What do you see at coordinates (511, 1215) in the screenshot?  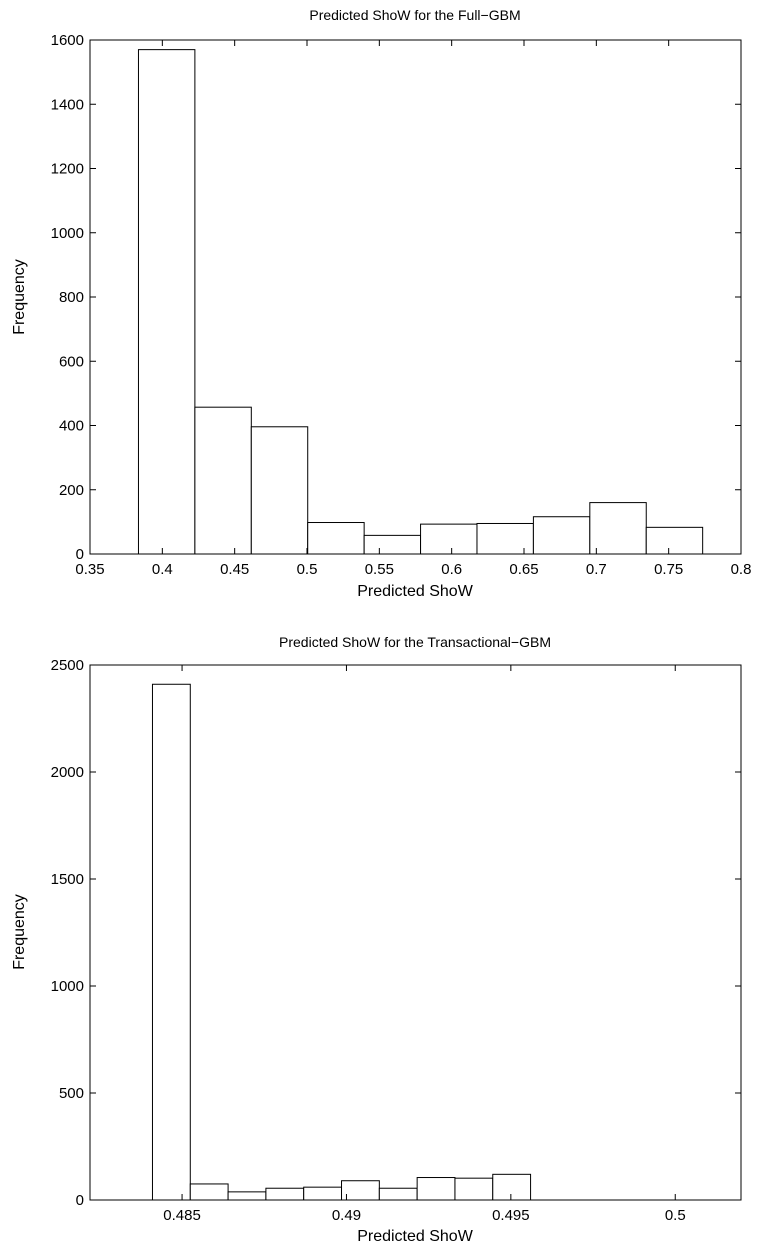 I see `x-tick-label: 0.495` at bounding box center [511, 1215].